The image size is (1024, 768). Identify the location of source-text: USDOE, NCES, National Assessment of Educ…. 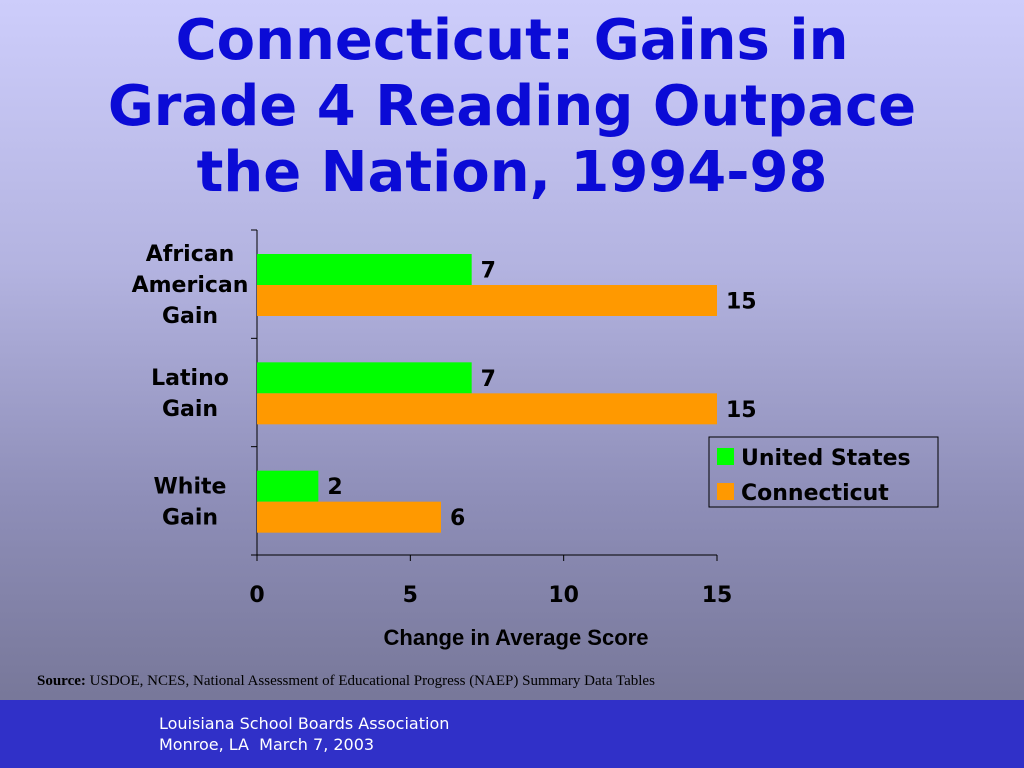
(370, 681).